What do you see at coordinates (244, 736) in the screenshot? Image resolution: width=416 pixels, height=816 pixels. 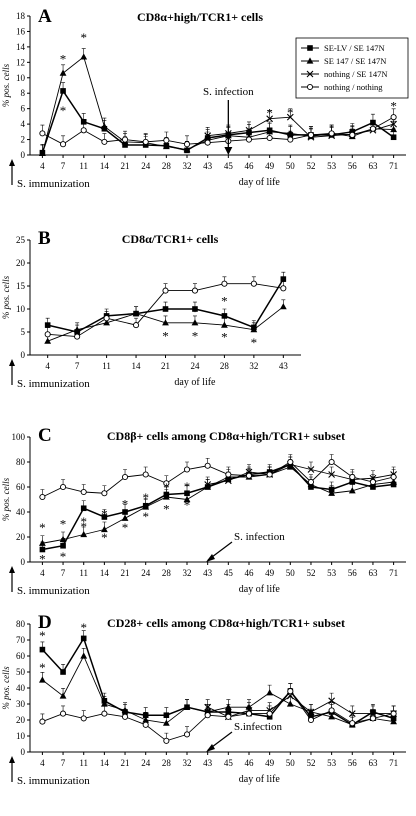 I see `infection-annotation: S.infection` at bounding box center [244, 736].